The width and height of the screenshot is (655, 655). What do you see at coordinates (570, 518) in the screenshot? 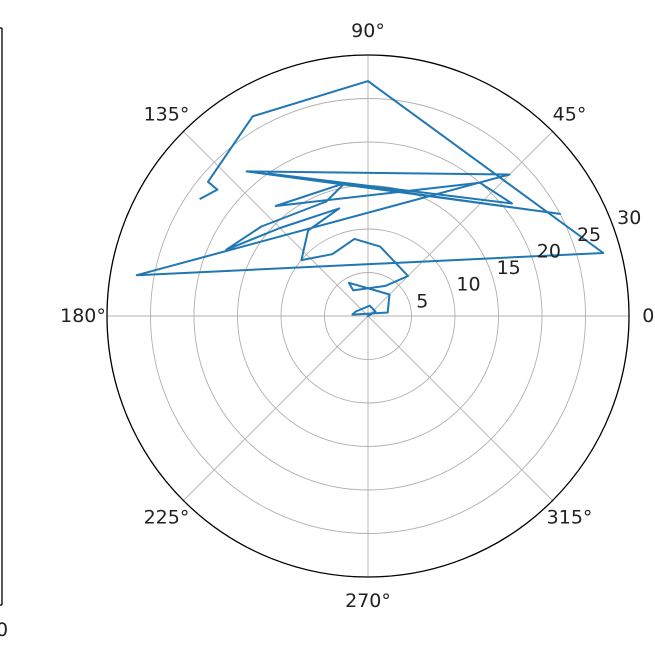
I see `angular-tick-label: 315°` at bounding box center [570, 518].